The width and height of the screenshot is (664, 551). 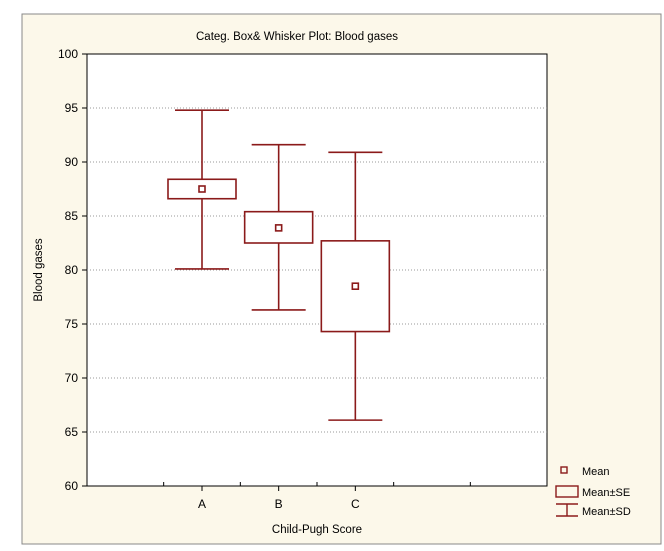 I want to click on box-group-a, so click(x=202, y=189).